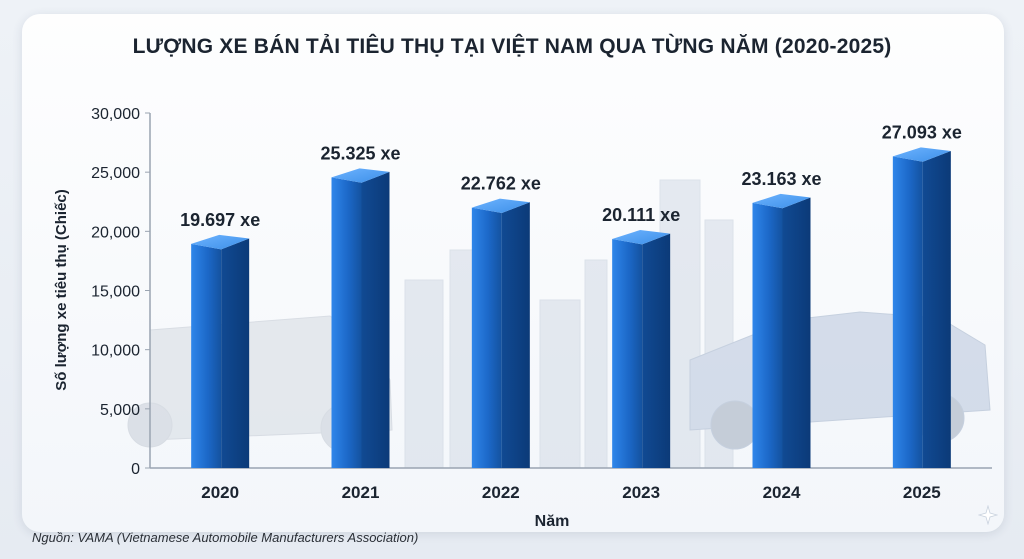 The height and width of the screenshot is (559, 1024). I want to click on bar-2021, so click(360, 318).